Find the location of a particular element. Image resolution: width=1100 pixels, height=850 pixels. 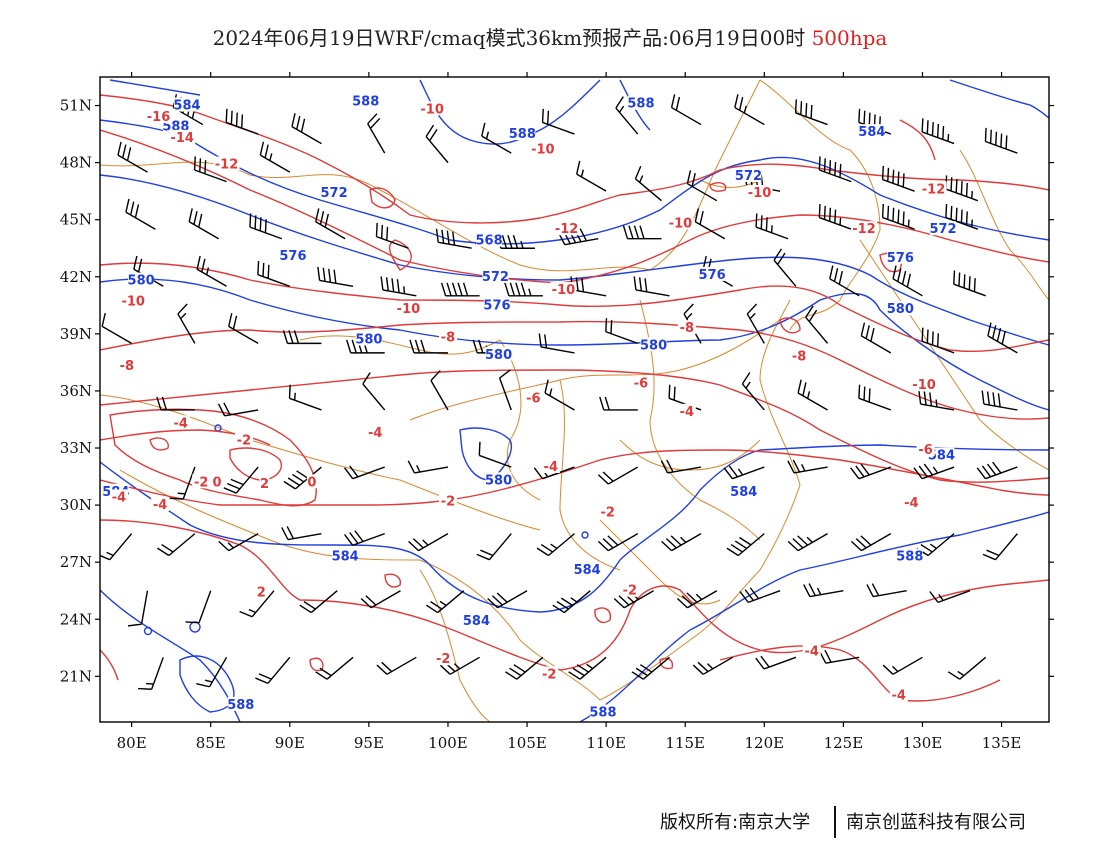

title-text: 2024年06月19日WRF/cmaq模式36km预报产品:06月19日00时 is located at coordinates (509, 38).